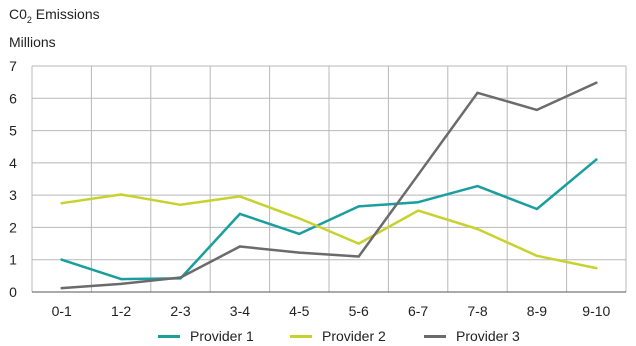  Describe the element at coordinates (13, 98) in the screenshot. I see `y-tick-label: 6` at that location.